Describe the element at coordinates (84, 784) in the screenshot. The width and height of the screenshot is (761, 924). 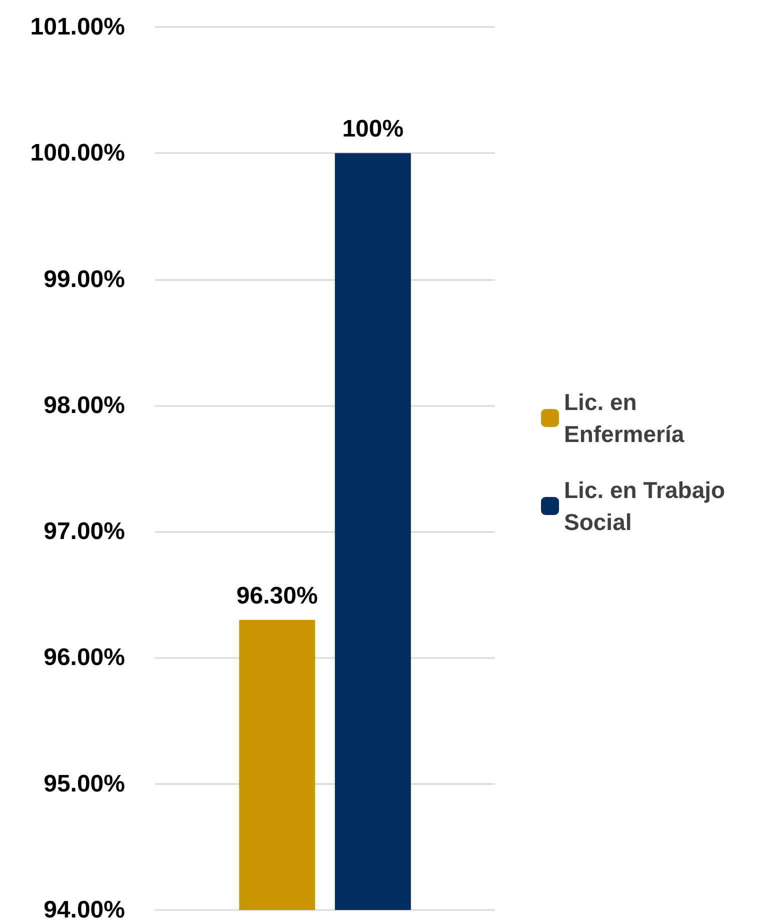
I see `y-tick-label: 95.00%` at that location.